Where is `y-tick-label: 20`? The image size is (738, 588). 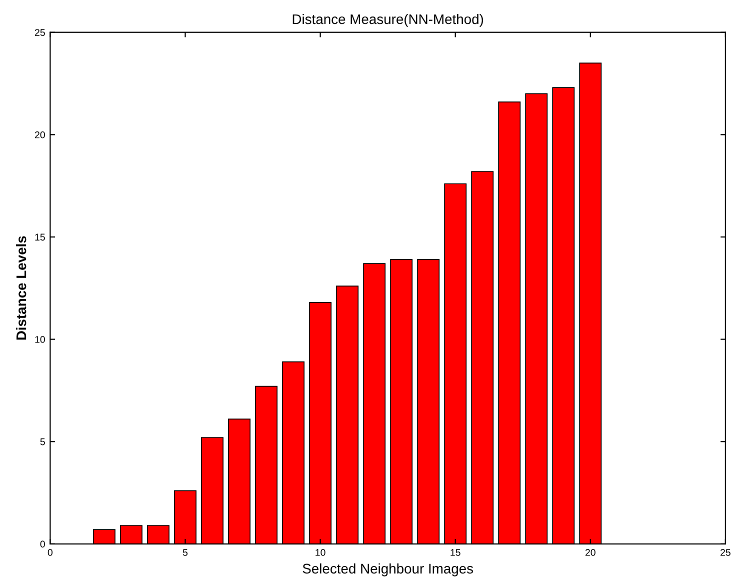
y-tick-label: 20 is located at coordinates (40, 134).